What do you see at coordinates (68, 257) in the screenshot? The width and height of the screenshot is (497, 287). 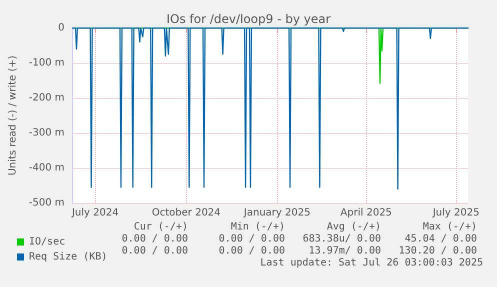 I see `legend-label: Req Size (KB)` at bounding box center [68, 257].